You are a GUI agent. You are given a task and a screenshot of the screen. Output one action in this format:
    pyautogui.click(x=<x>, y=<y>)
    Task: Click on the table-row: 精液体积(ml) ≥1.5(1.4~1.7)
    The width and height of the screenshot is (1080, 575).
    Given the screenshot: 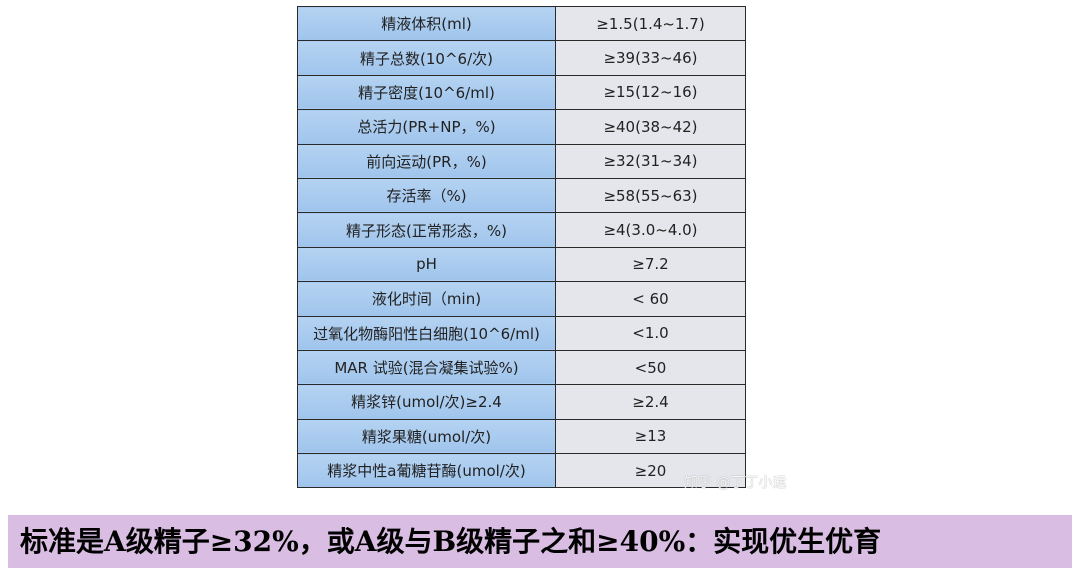 What is the action you would take?
    pyautogui.click(x=521, y=23)
    